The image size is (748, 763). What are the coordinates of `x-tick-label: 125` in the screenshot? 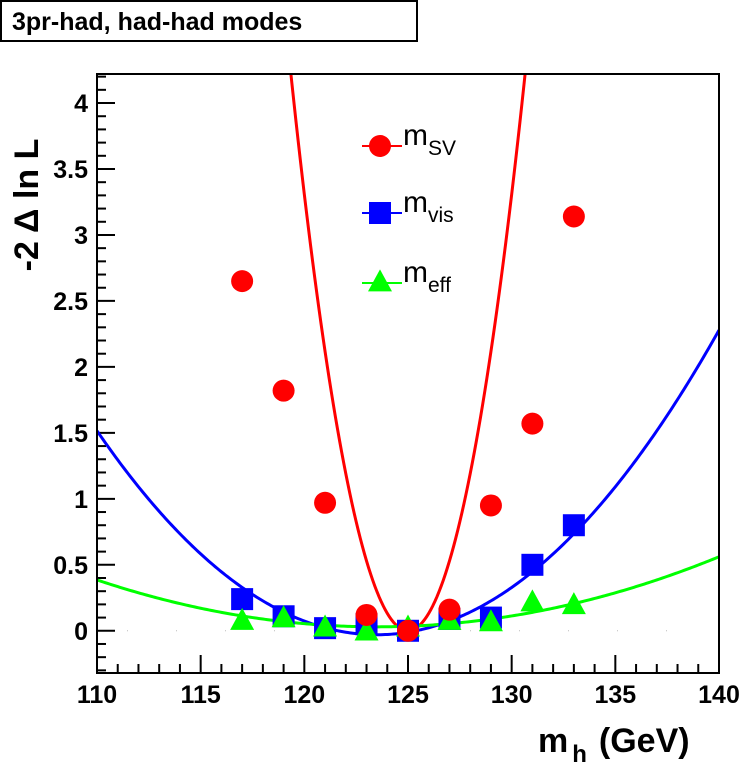 It's located at (408, 695).